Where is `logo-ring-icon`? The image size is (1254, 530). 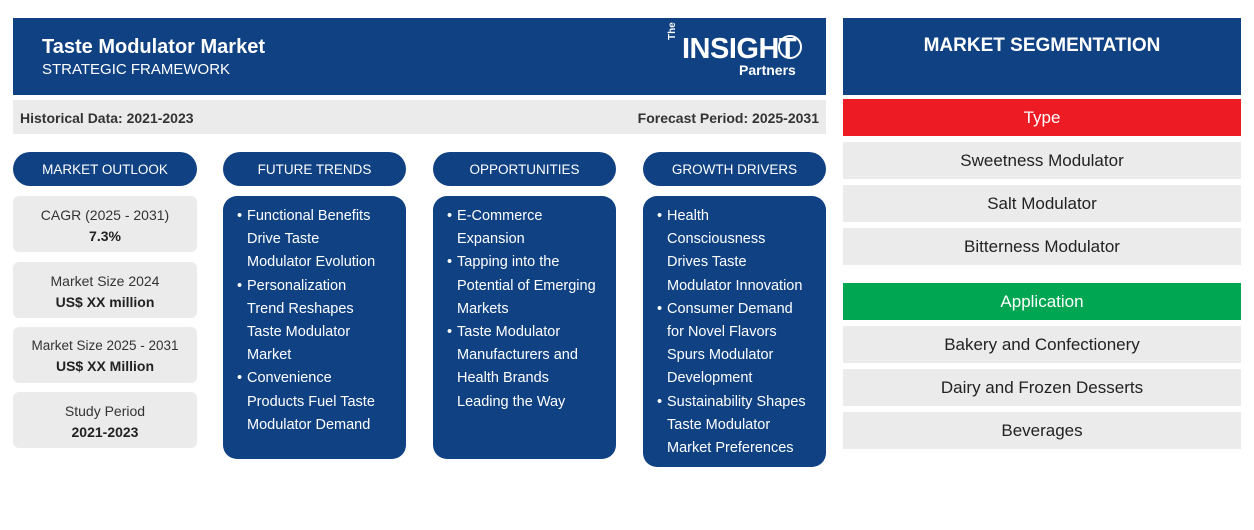
logo-ring-icon is located at coordinates (790, 47).